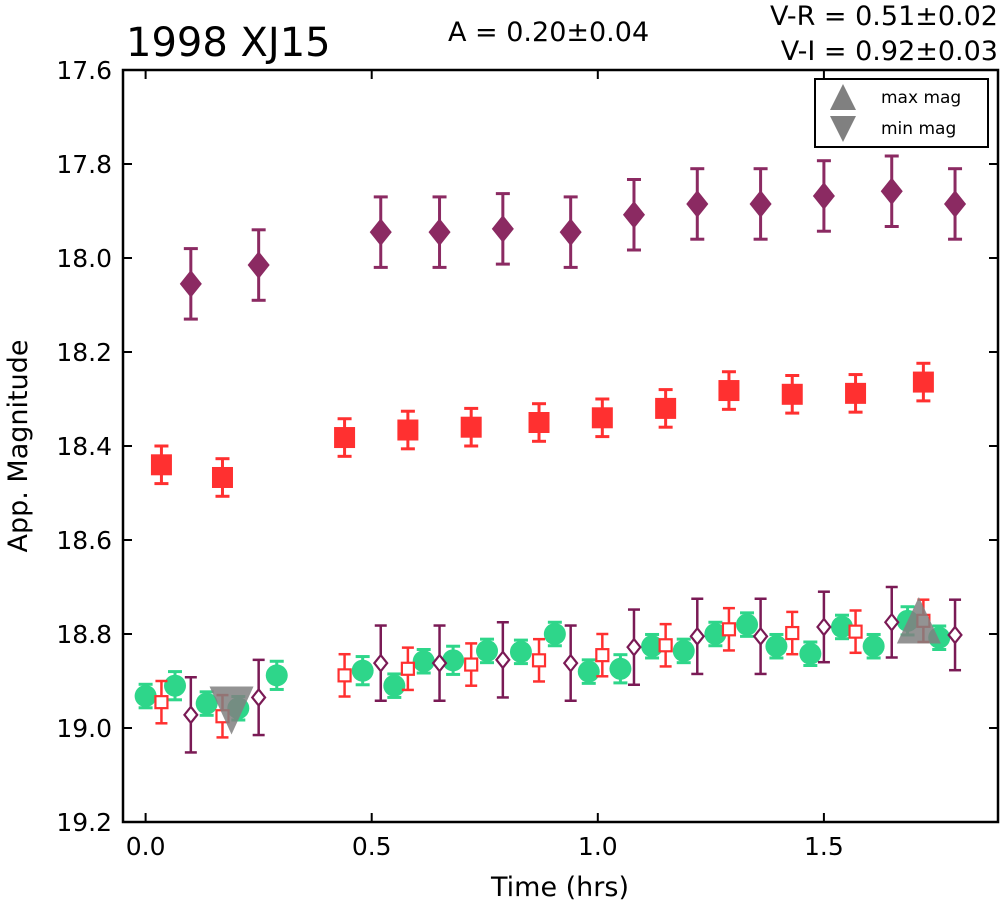 The image size is (1001, 904). I want to click on y-tick-label: 18.4, so click(84, 446).